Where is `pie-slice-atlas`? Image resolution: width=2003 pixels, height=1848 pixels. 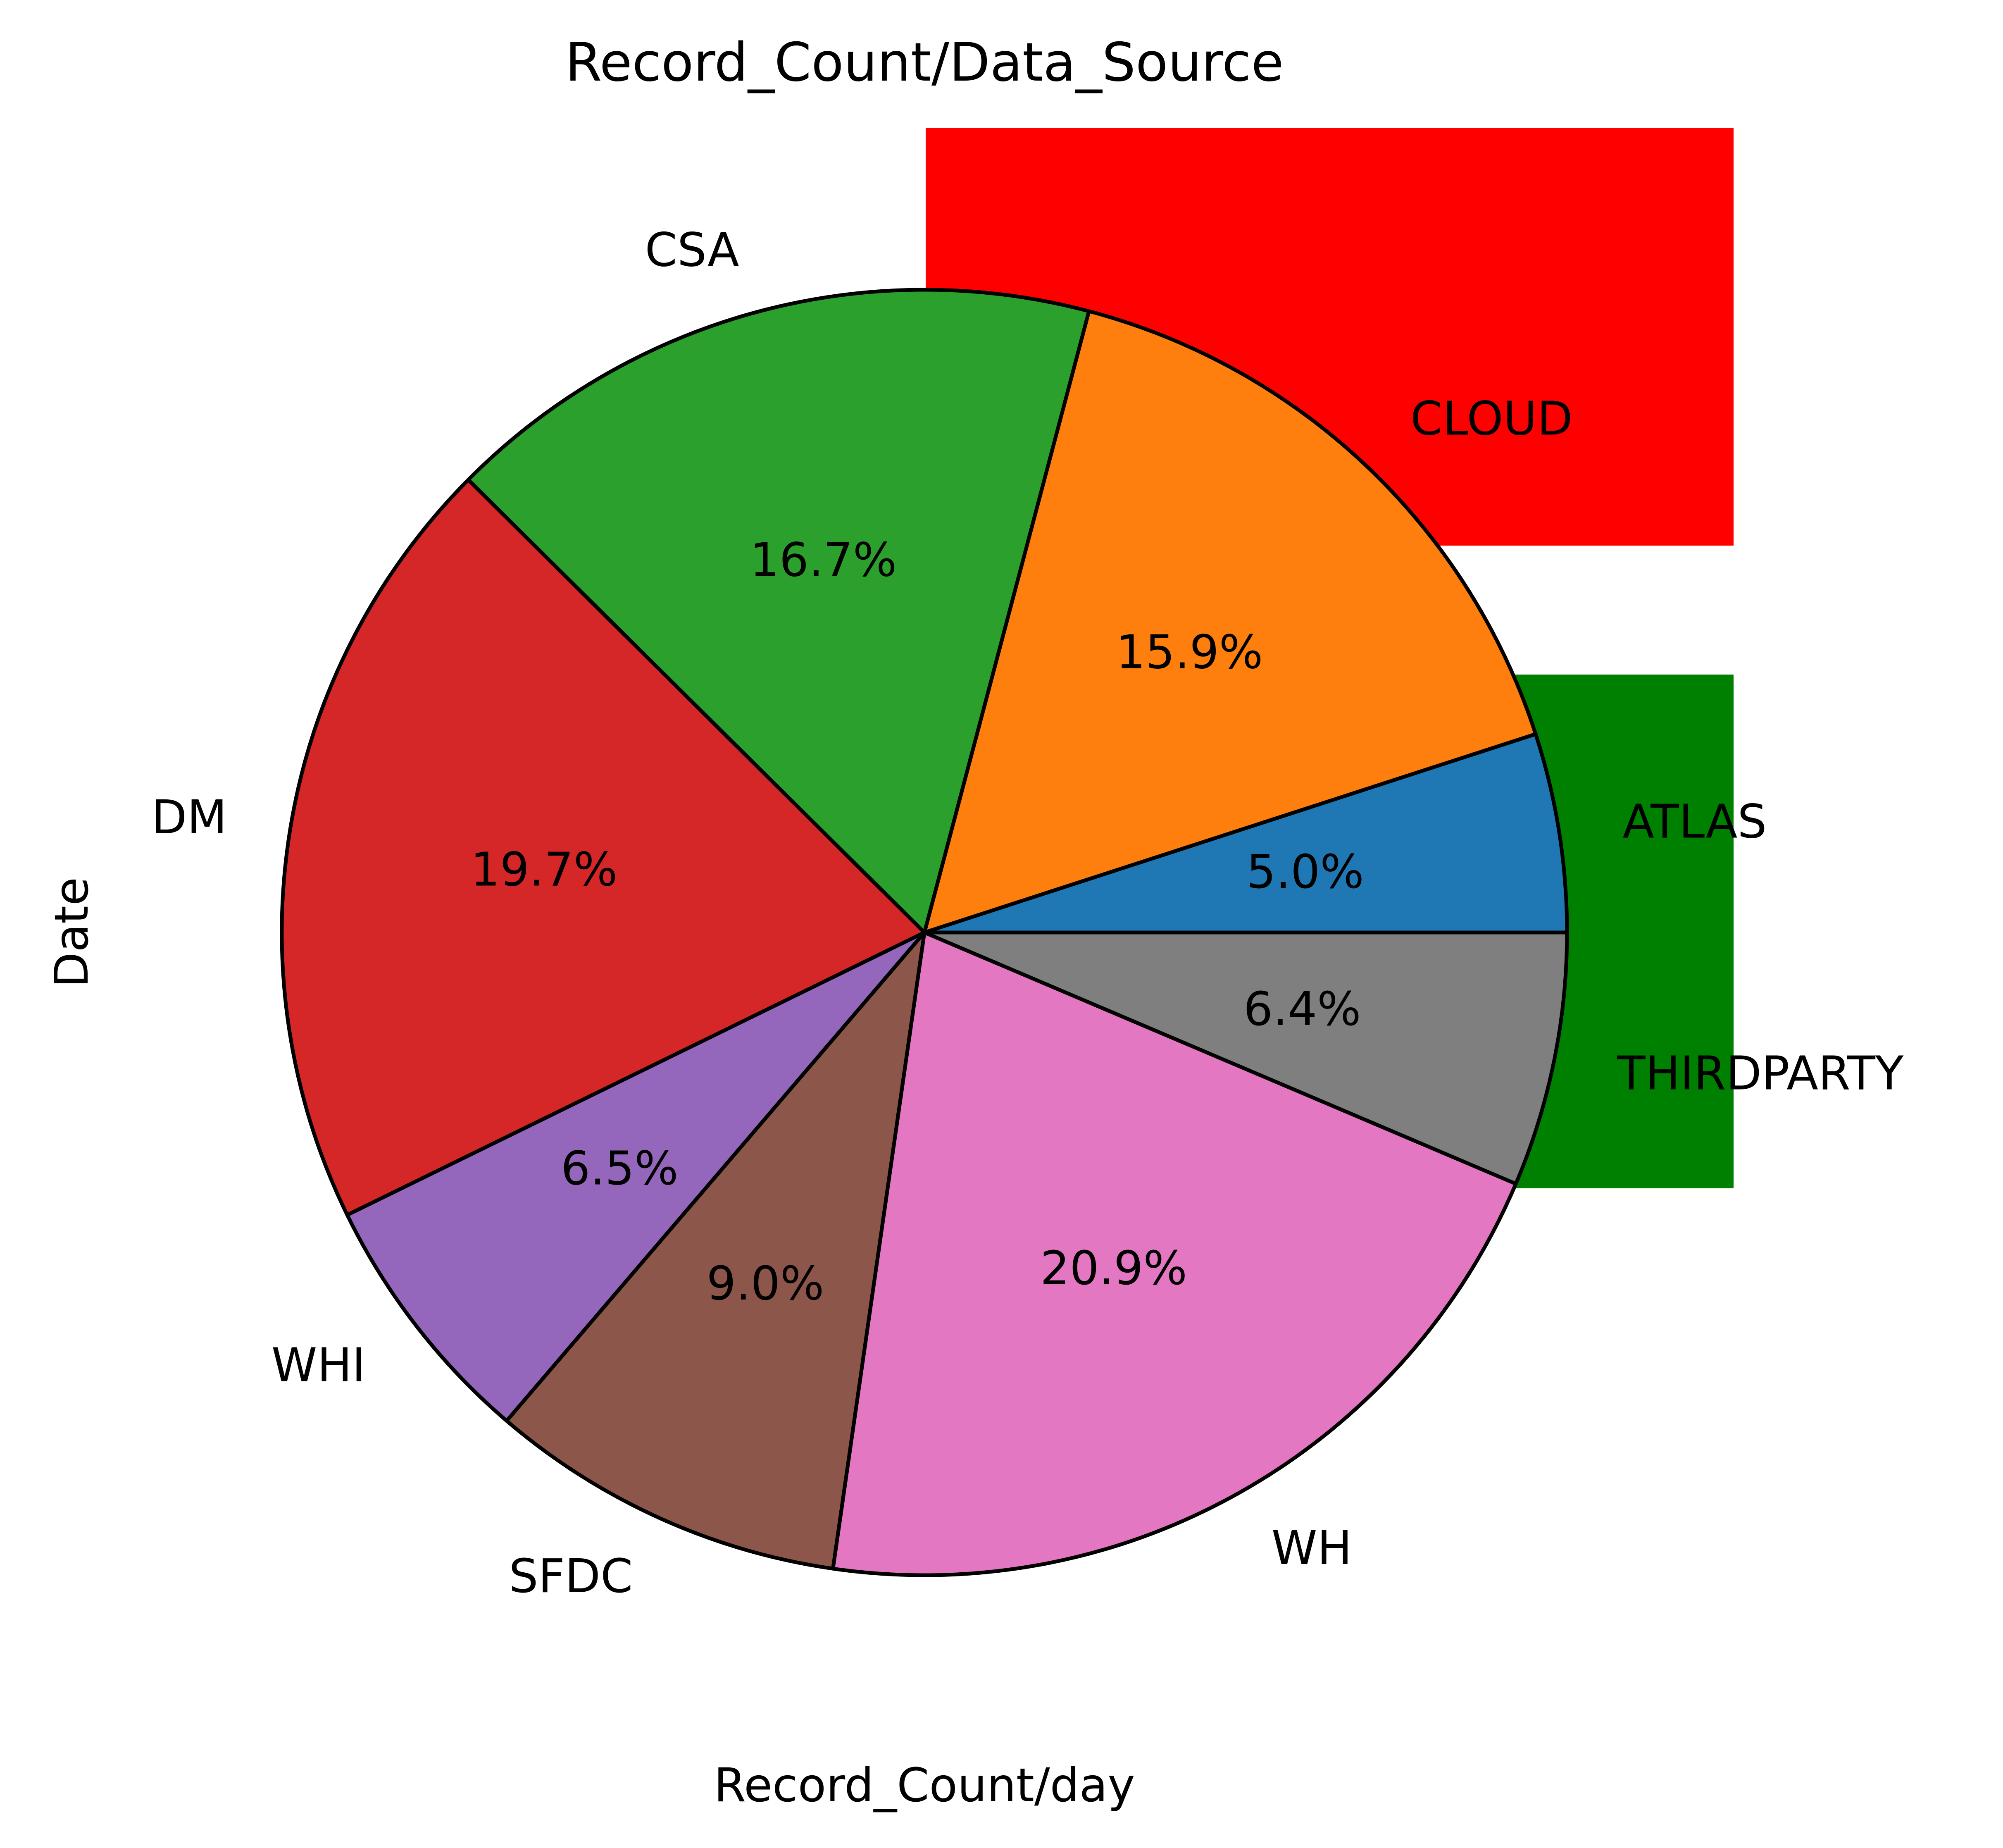
pie-slice-atlas is located at coordinates (1245, 833).